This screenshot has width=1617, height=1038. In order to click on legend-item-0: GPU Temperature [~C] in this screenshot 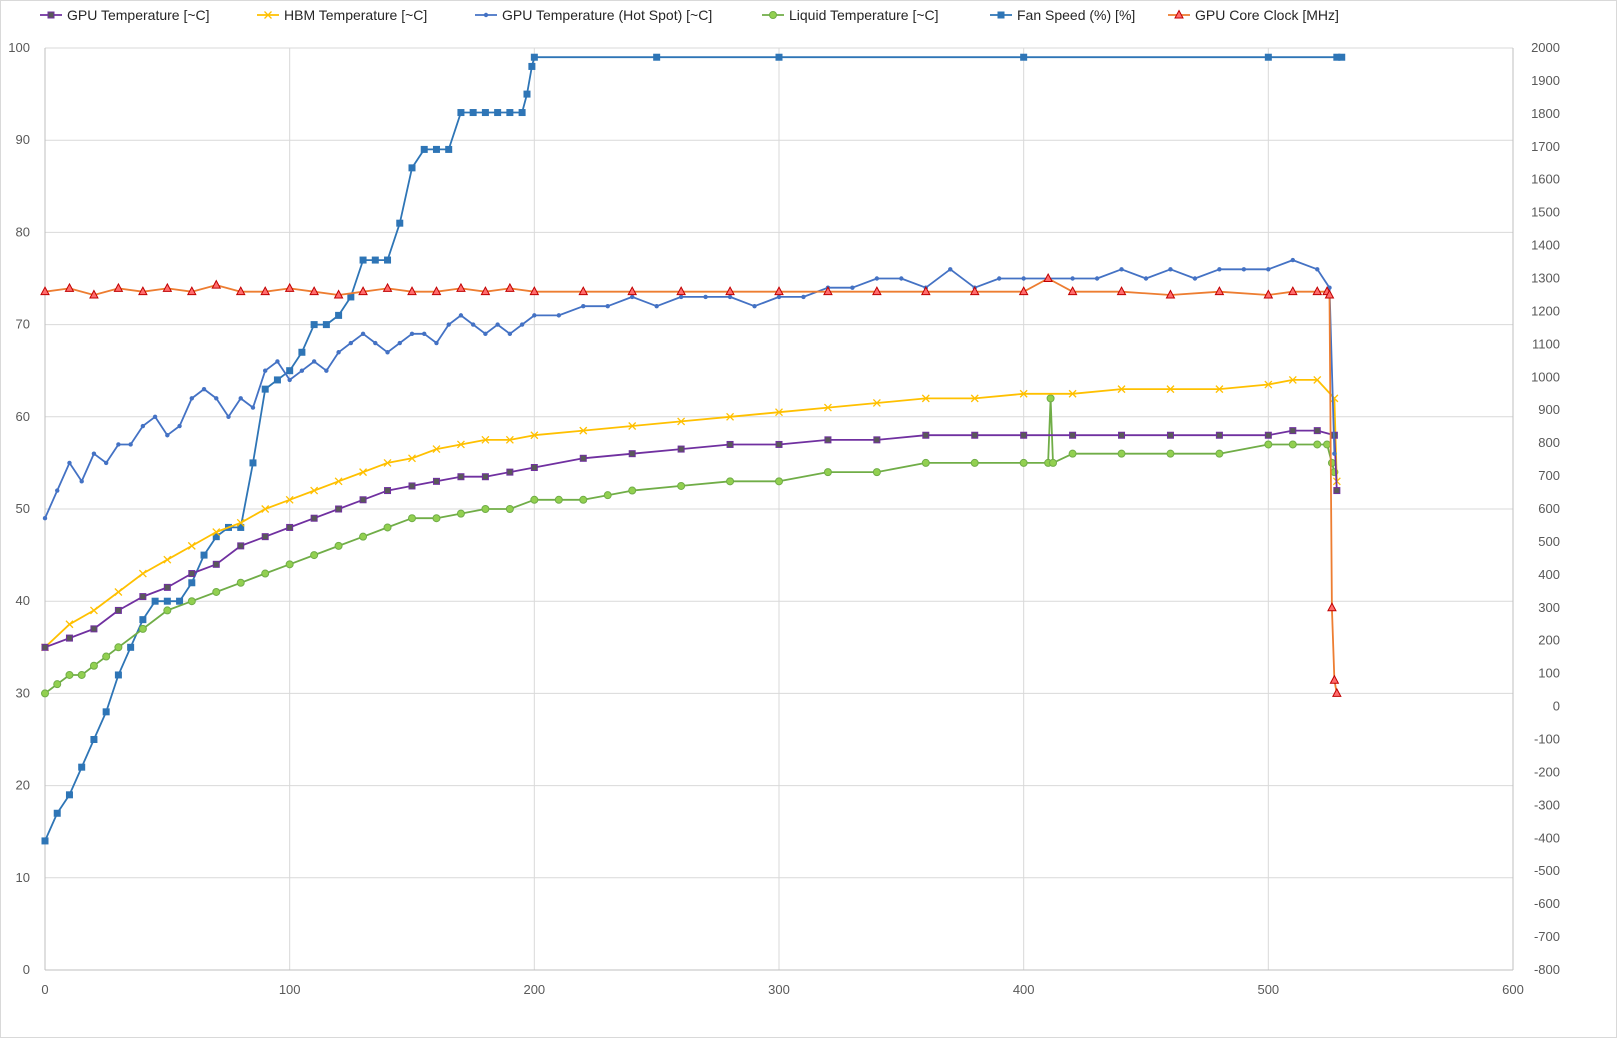, I will do `click(125, 15)`.